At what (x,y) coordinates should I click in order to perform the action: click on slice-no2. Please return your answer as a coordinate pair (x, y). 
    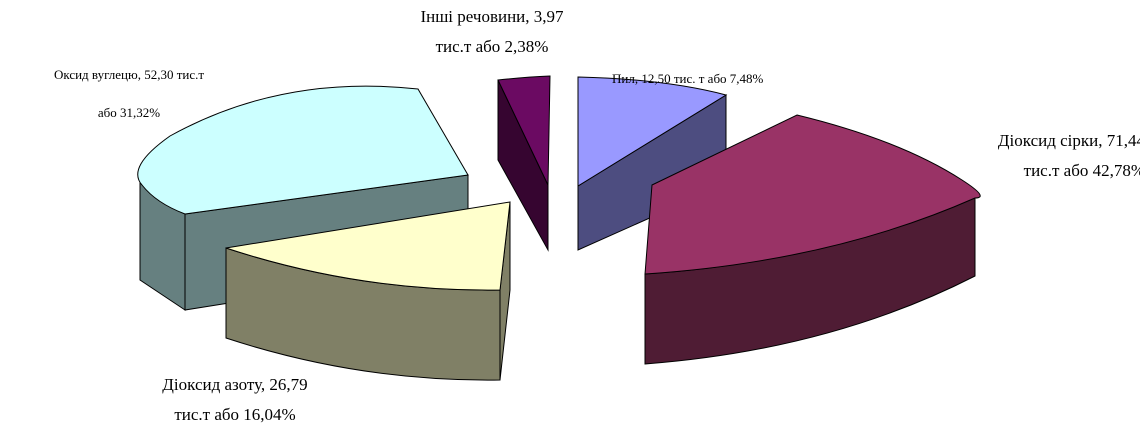
    Looking at the image, I should click on (368, 291).